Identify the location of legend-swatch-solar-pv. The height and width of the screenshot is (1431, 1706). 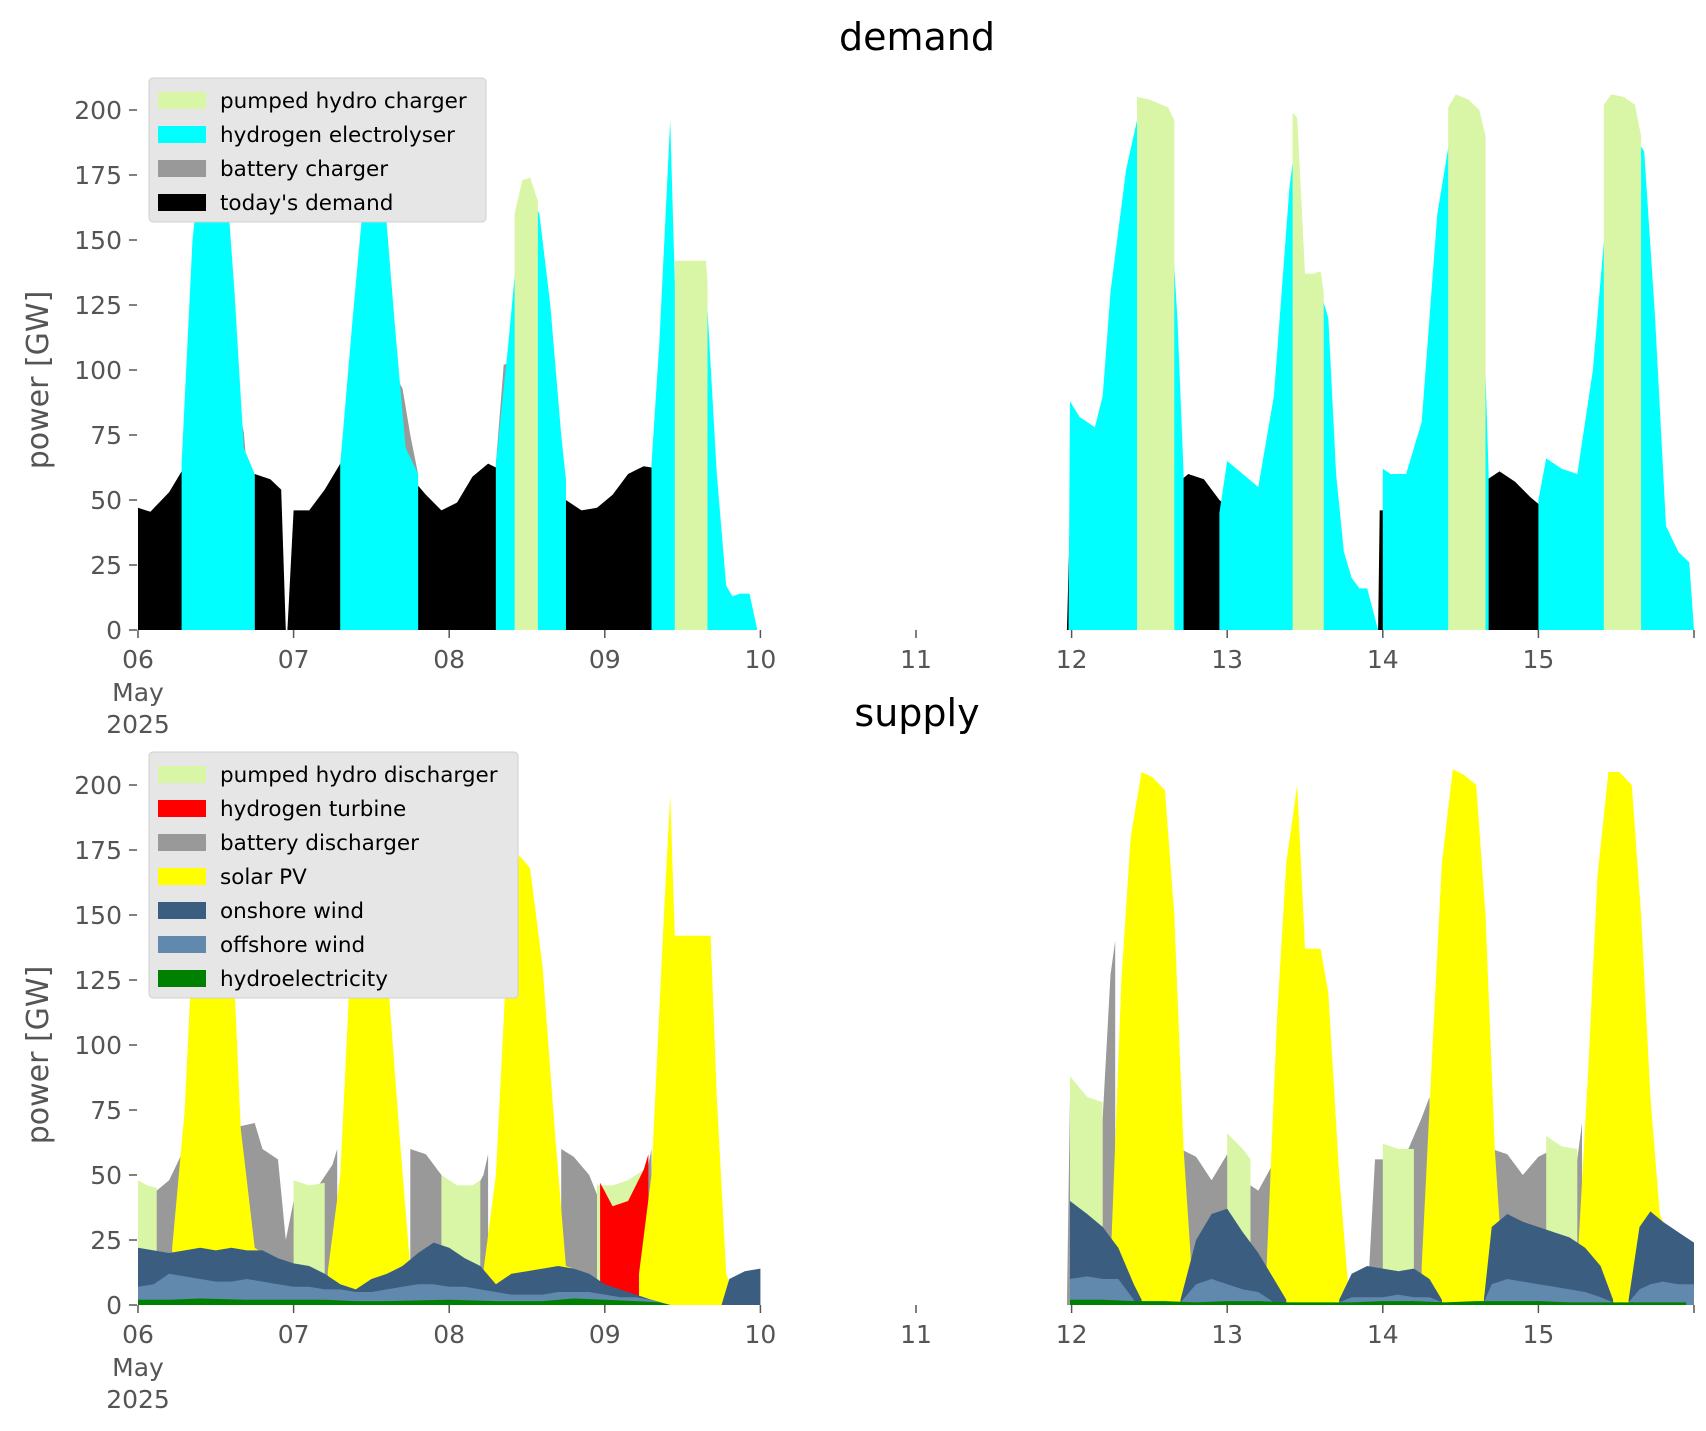
(182, 876).